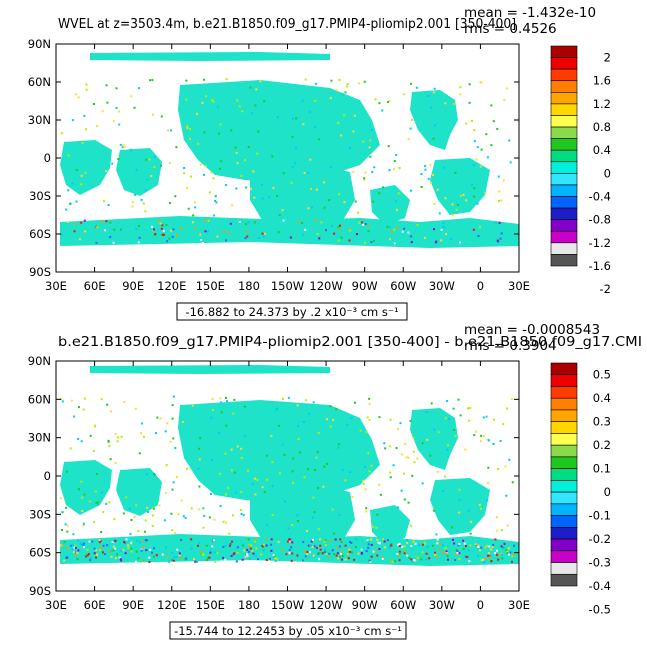 Image resolution: width=647 pixels, height=651 pixels. Describe the element at coordinates (86, 487) in the screenshot. I see `ocean-indian` at that location.